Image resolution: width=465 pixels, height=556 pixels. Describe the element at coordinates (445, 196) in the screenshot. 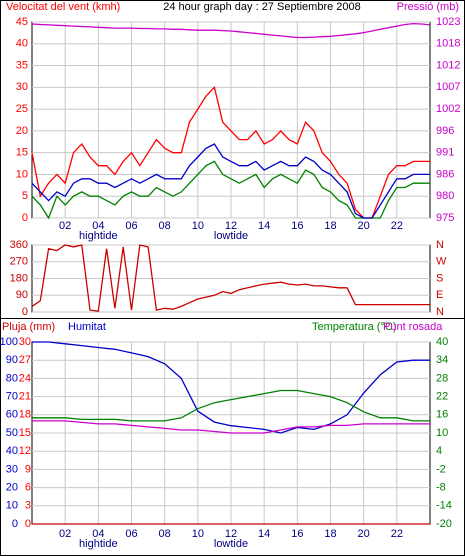

I see `y-tick-label: 980` at that location.